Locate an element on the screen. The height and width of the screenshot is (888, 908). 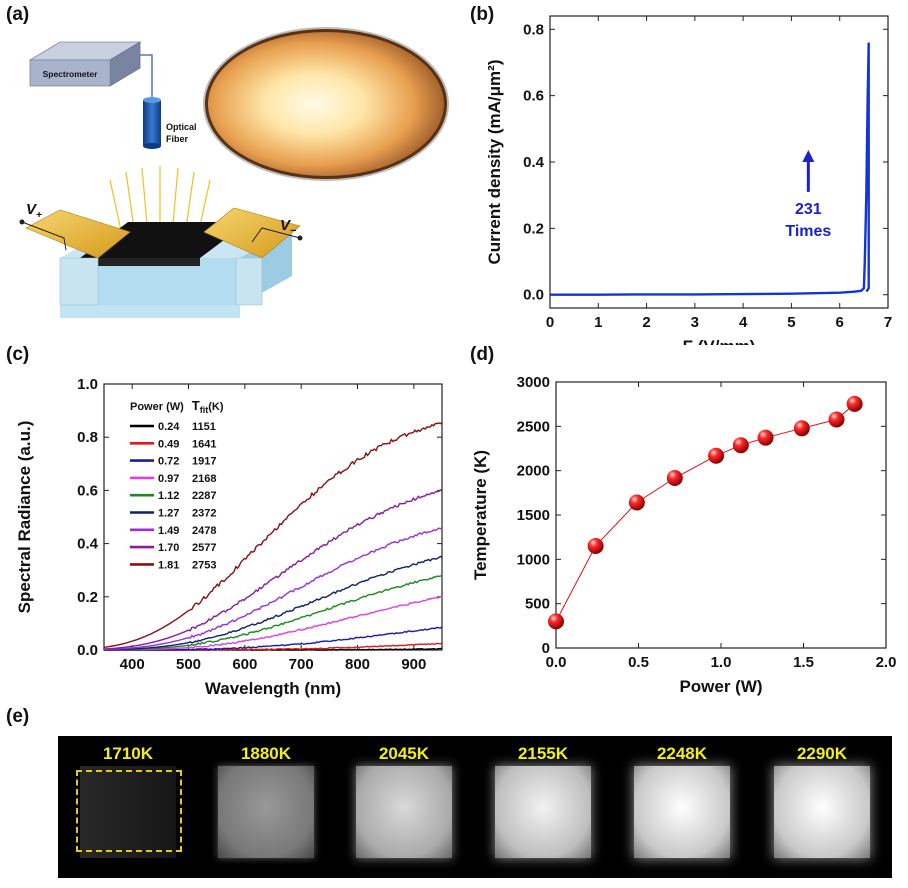
thermal-image: 2045K is located at coordinates (404, 807).